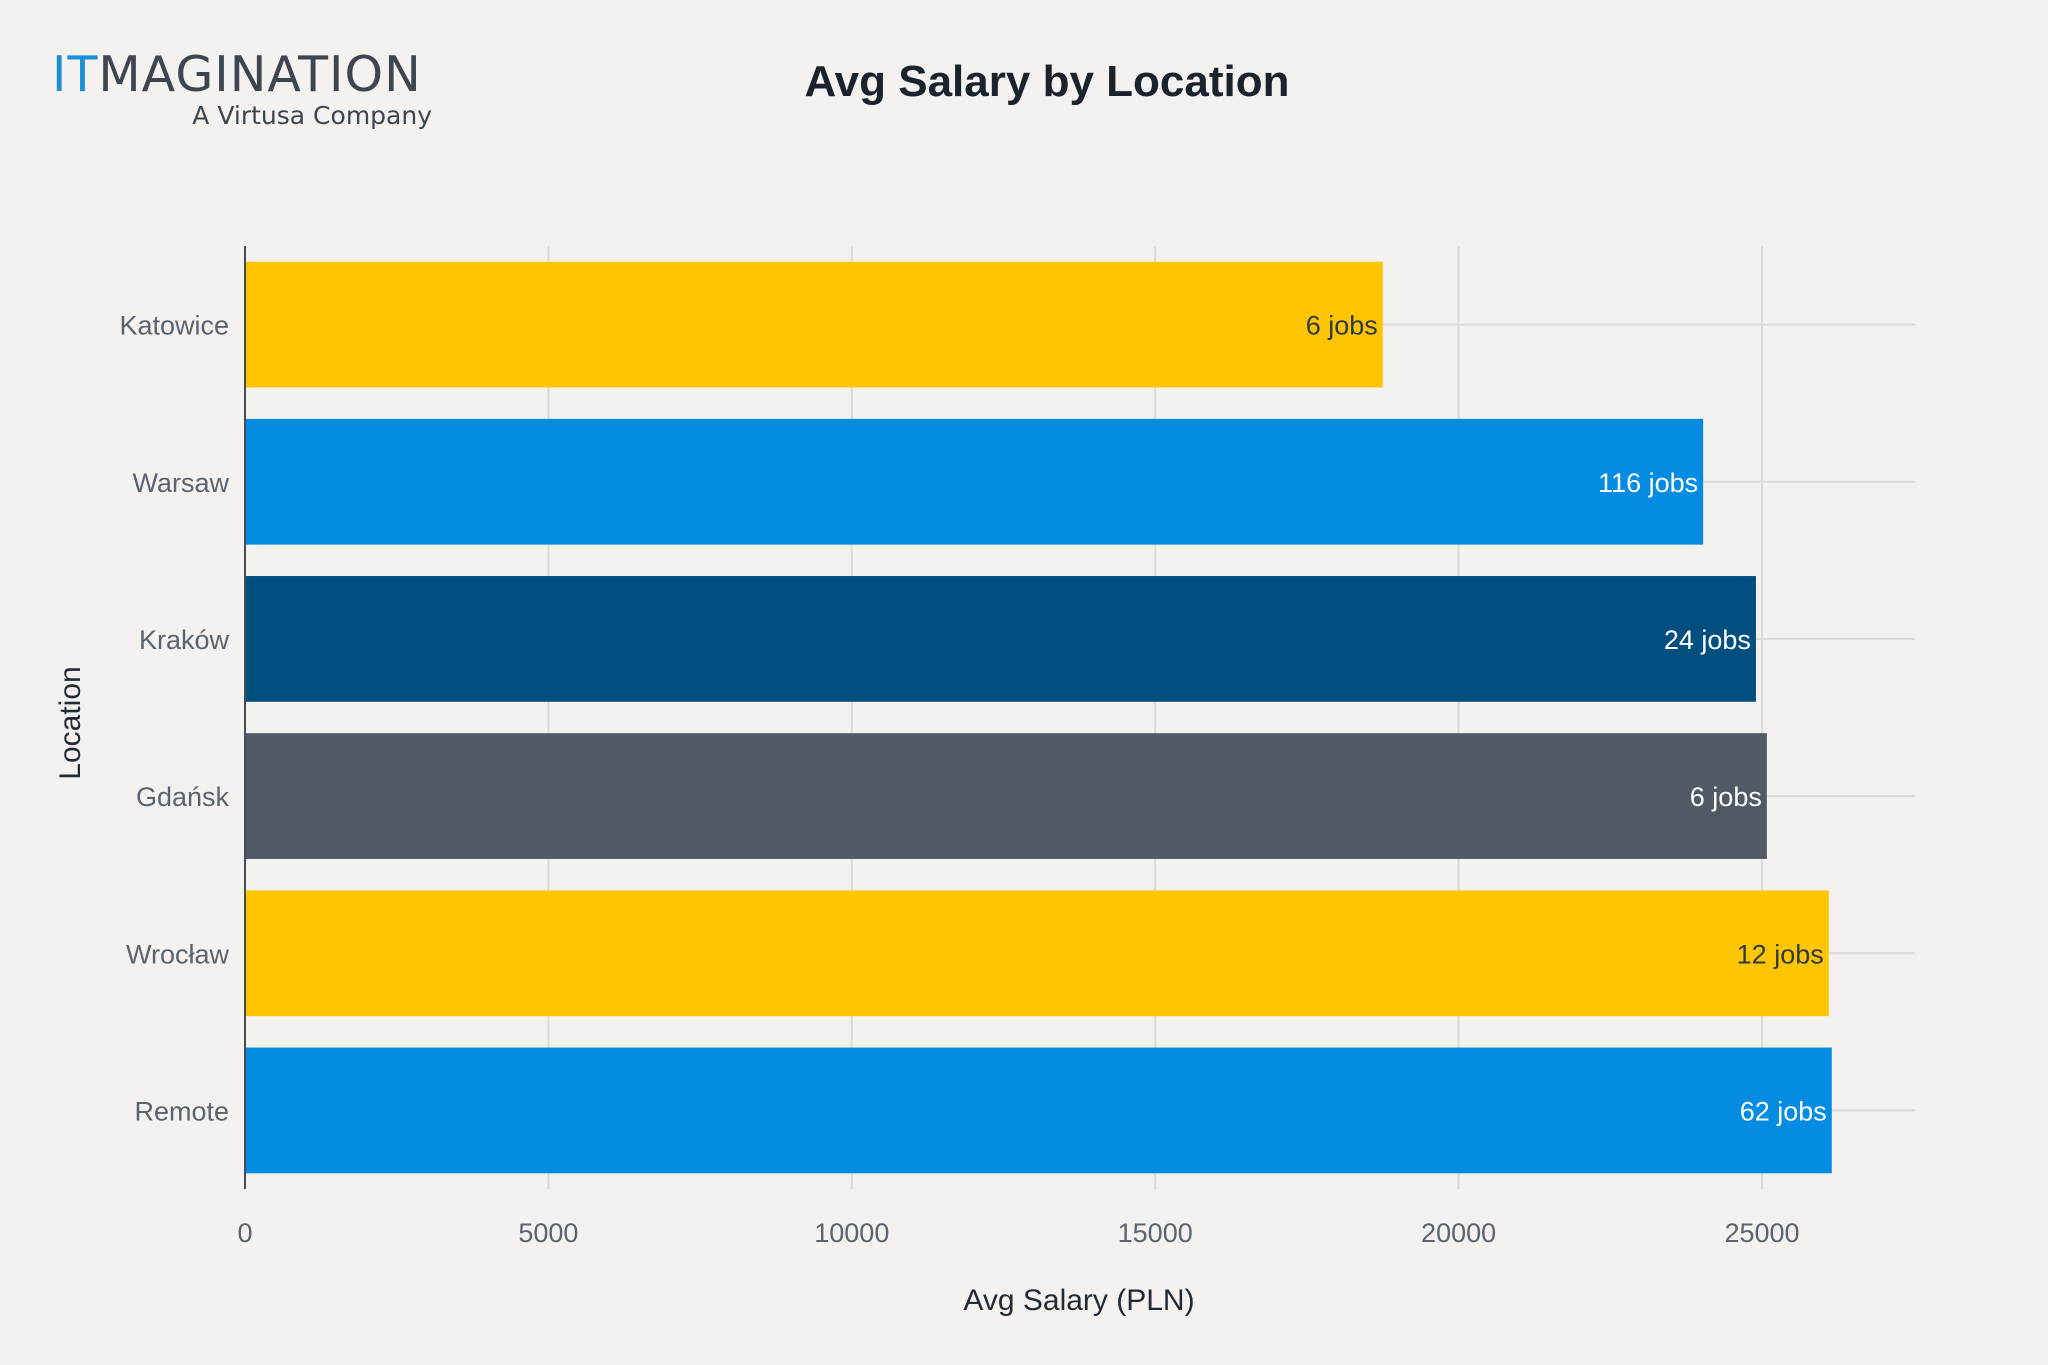 The height and width of the screenshot is (1365, 2048). Describe the element at coordinates (548, 1233) in the screenshot. I see `x-tick-label: 5000` at that location.